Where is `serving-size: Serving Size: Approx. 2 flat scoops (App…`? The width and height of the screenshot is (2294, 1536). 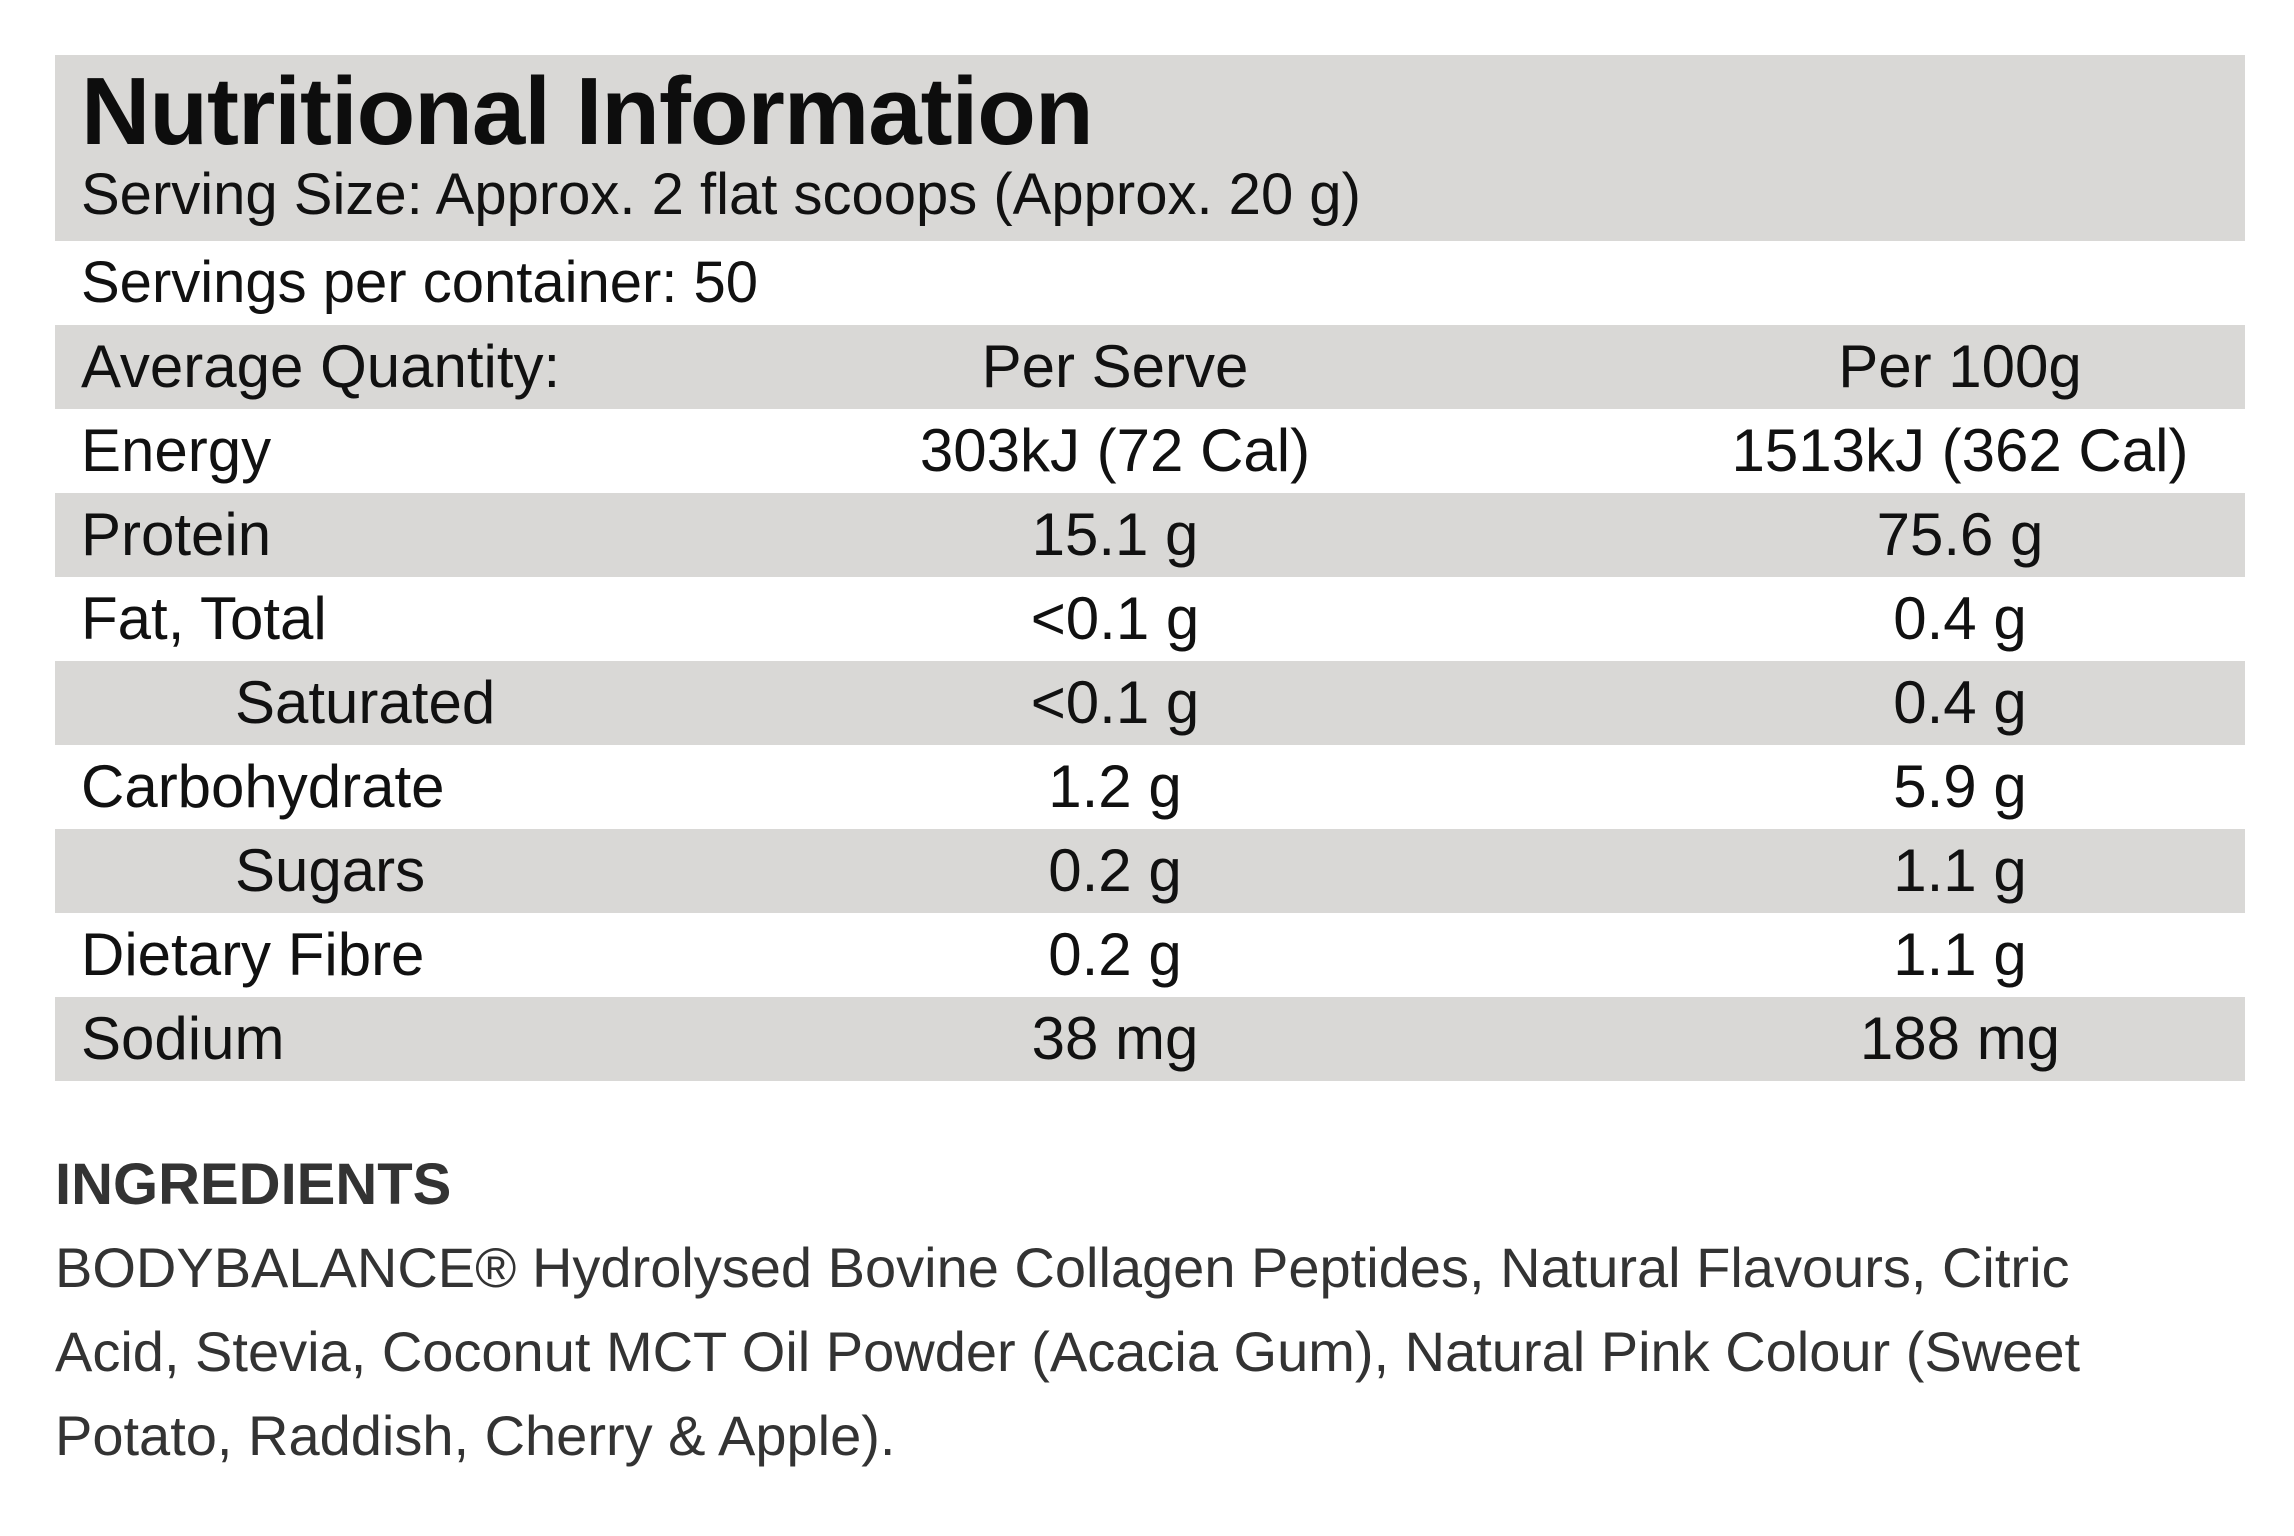
serving-size: Serving Size: Approx. 2 flat scoops (App… is located at coordinates (721, 194).